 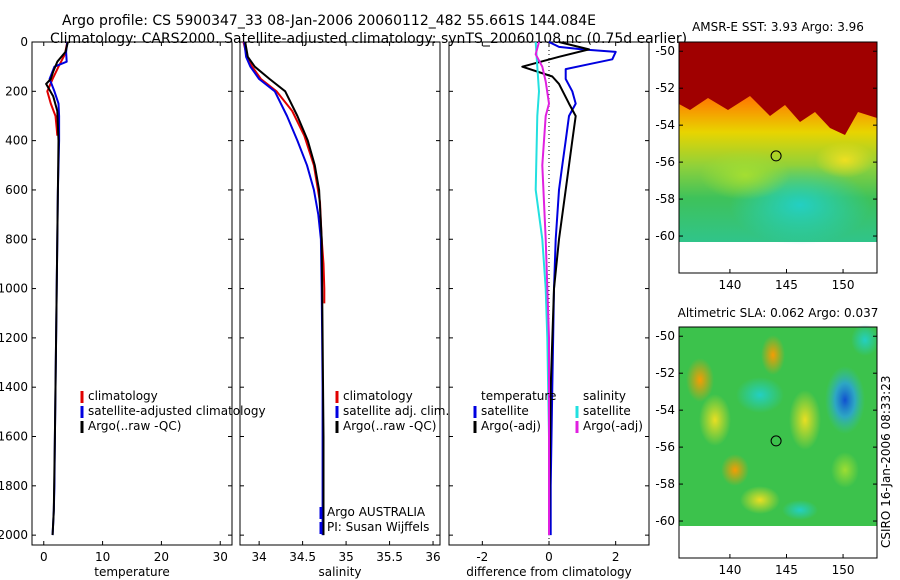 I want to click on x-tick-label: 35.5, so click(x=389, y=557).